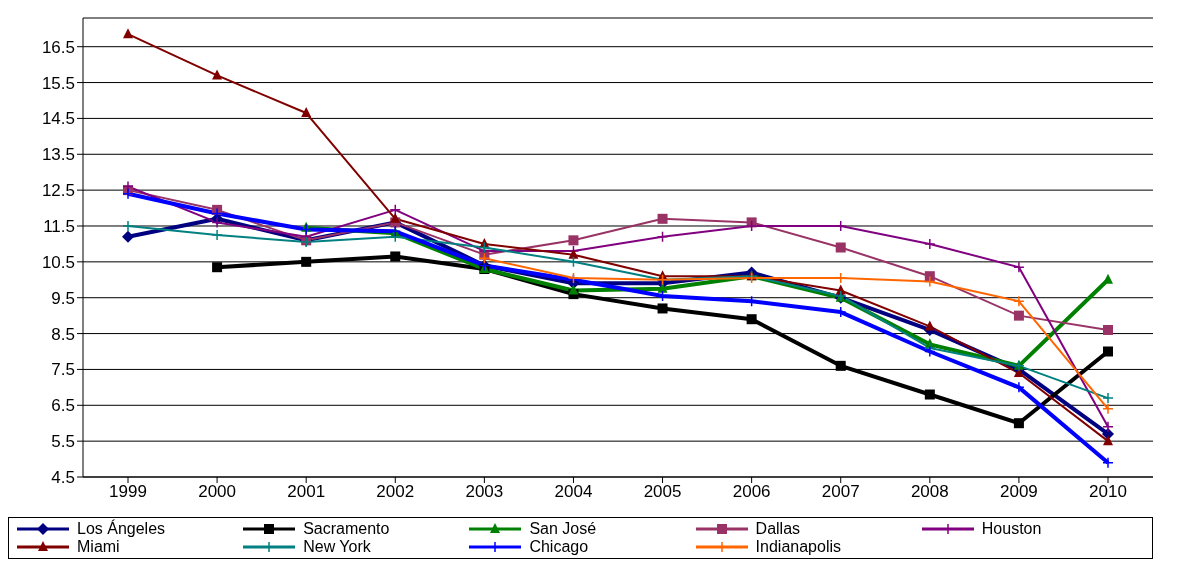 The height and width of the screenshot is (567, 1181). Describe the element at coordinates (929, 492) in the screenshot. I see `x-tick-label: 2008` at that location.